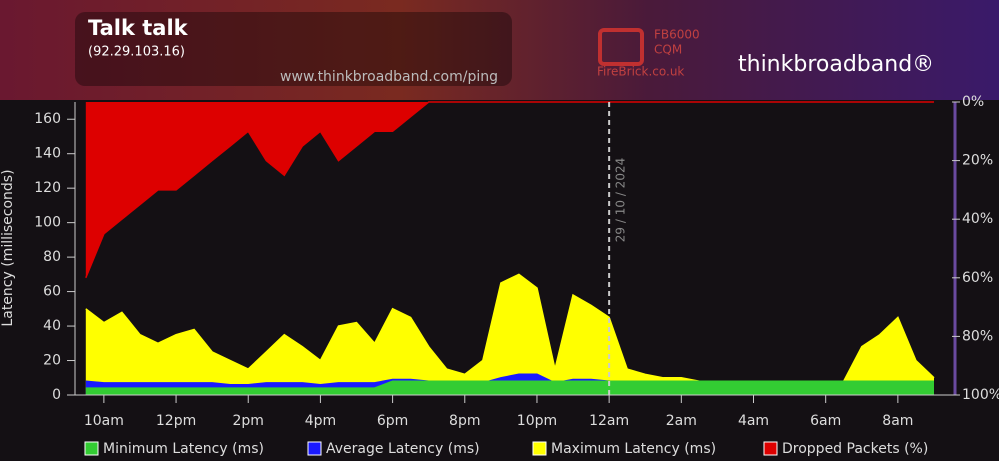  Describe the element at coordinates (52, 292) in the screenshot. I see `y-tick-label: 60` at that location.